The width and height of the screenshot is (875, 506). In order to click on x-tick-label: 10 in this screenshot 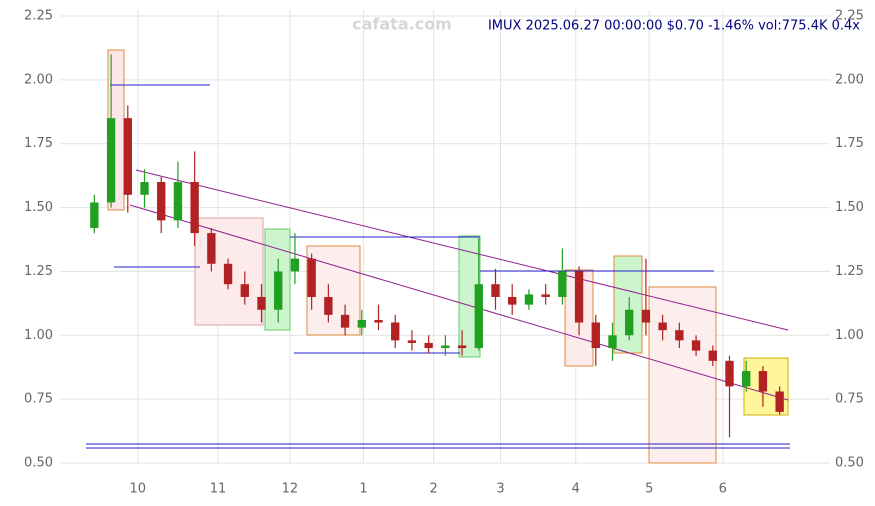, I will do `click(138, 489)`.